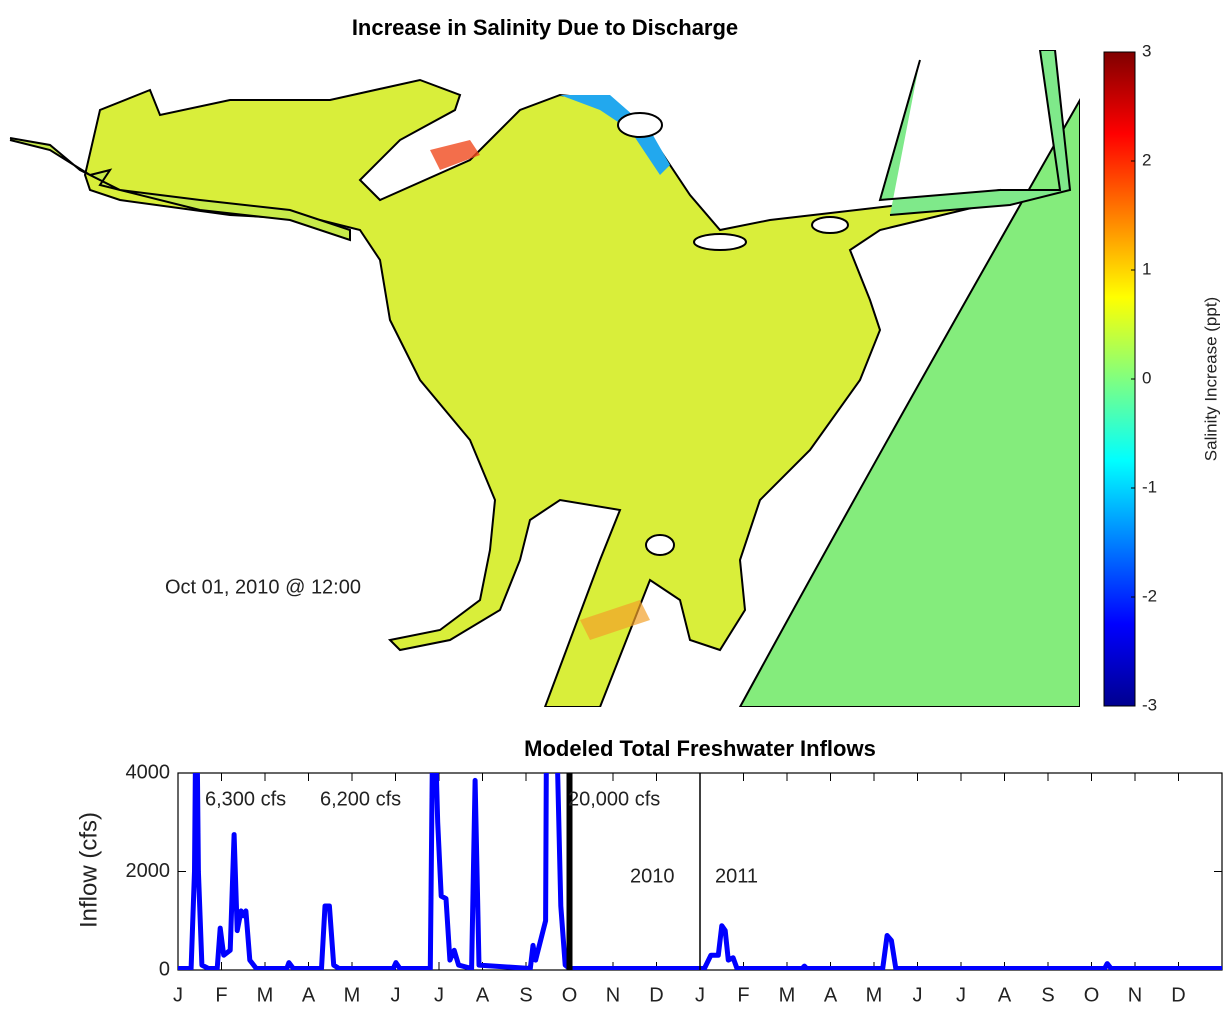 This screenshot has width=1226, height=1010. Describe the element at coordinates (1149, 595) in the screenshot. I see `colorbar-tick-label: -2` at that location.